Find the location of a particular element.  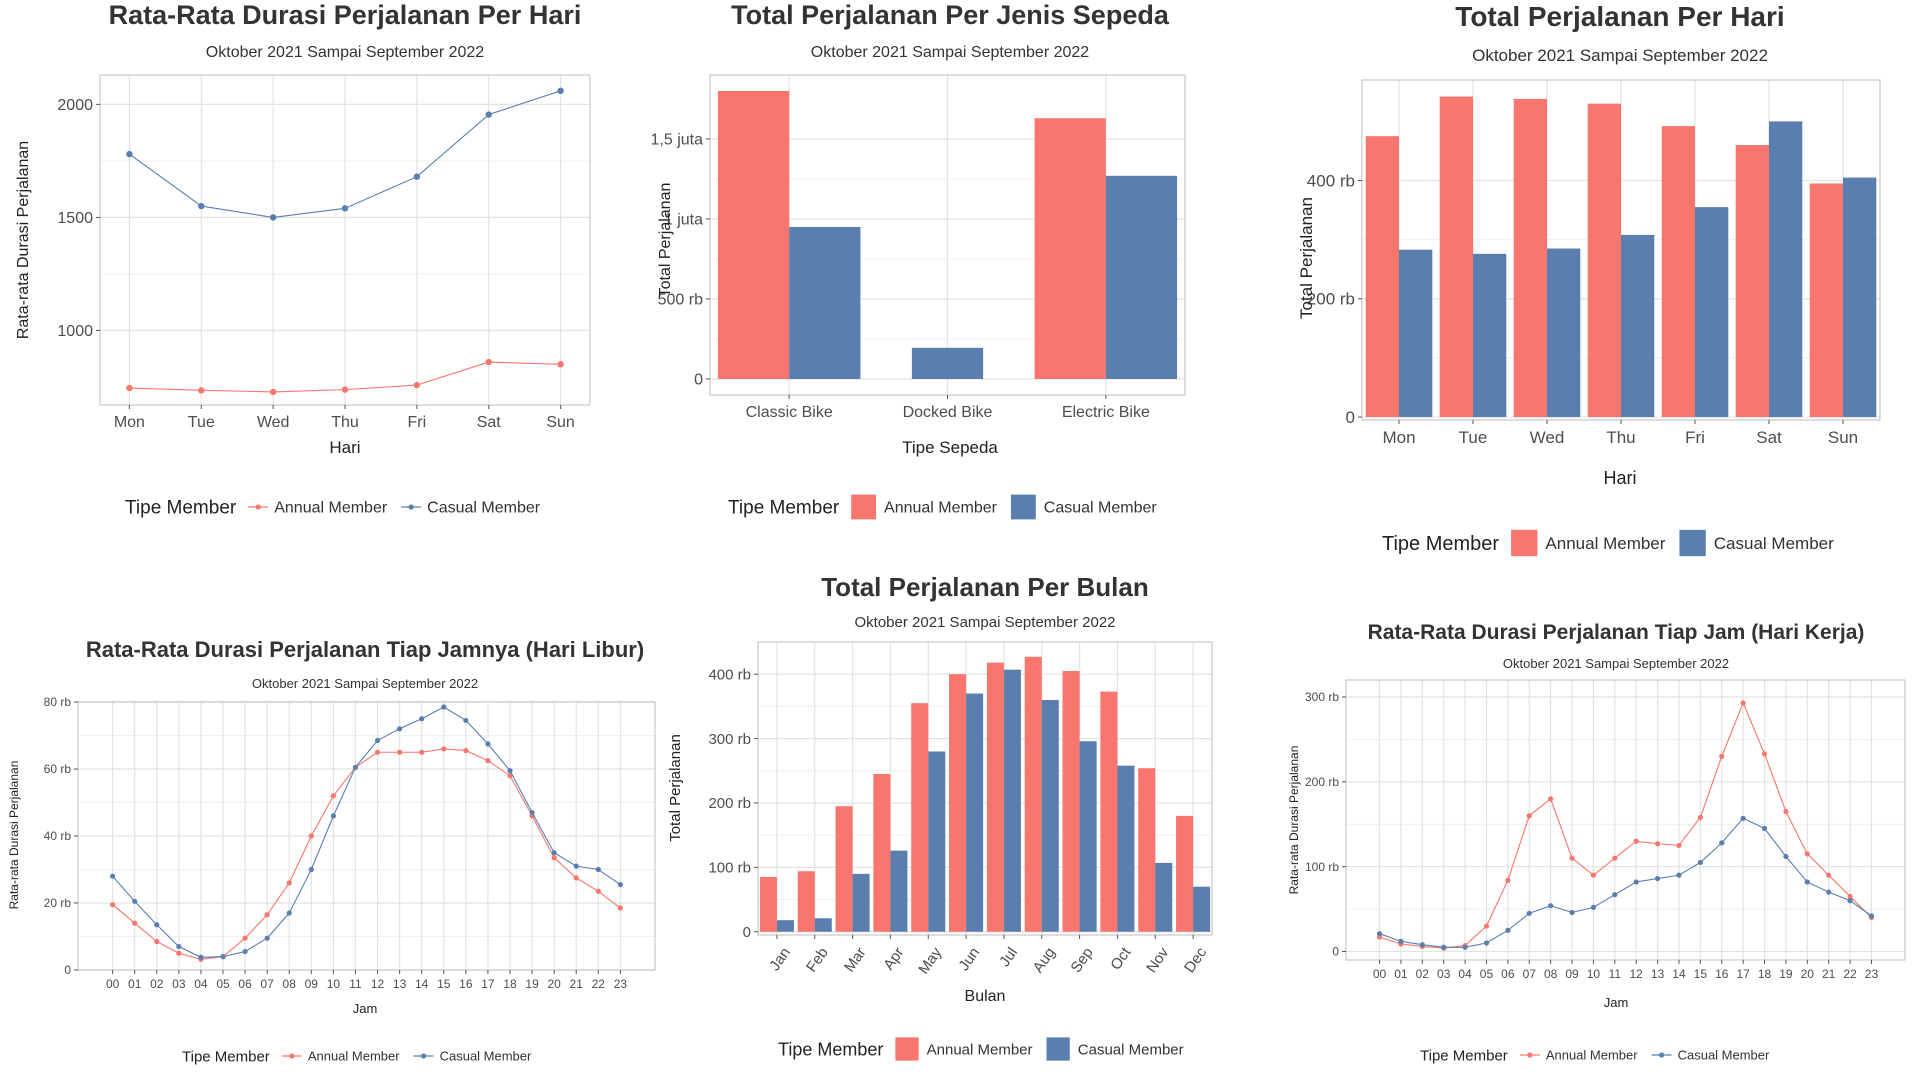

x-tick-label: Jun is located at coordinates (969, 959).